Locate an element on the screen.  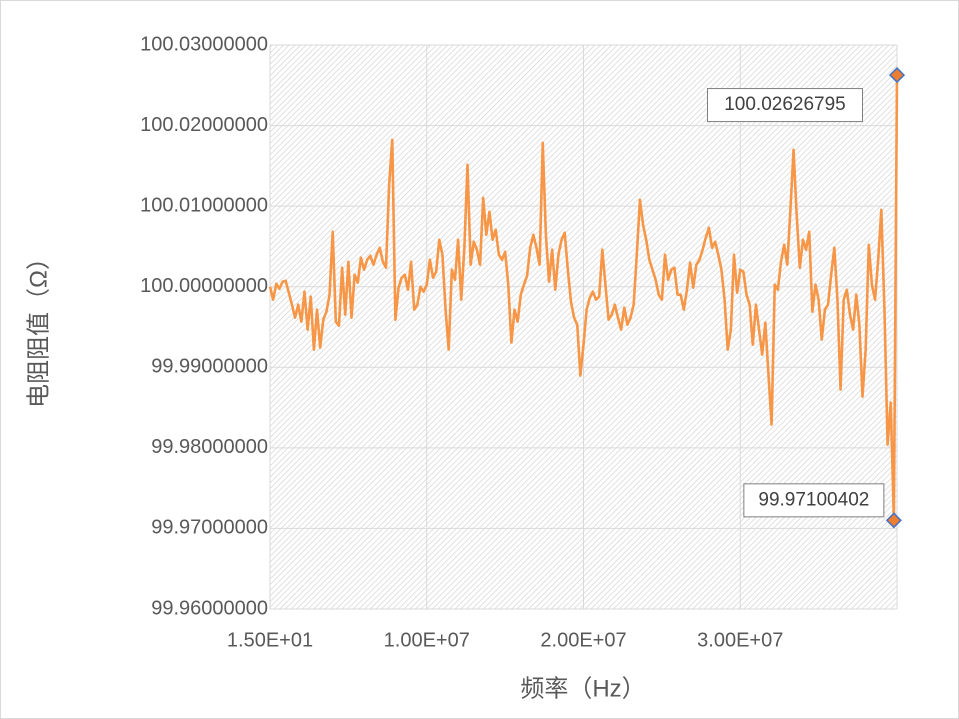
x-axis-title: 频率（Hz） is located at coordinates (582, 688).